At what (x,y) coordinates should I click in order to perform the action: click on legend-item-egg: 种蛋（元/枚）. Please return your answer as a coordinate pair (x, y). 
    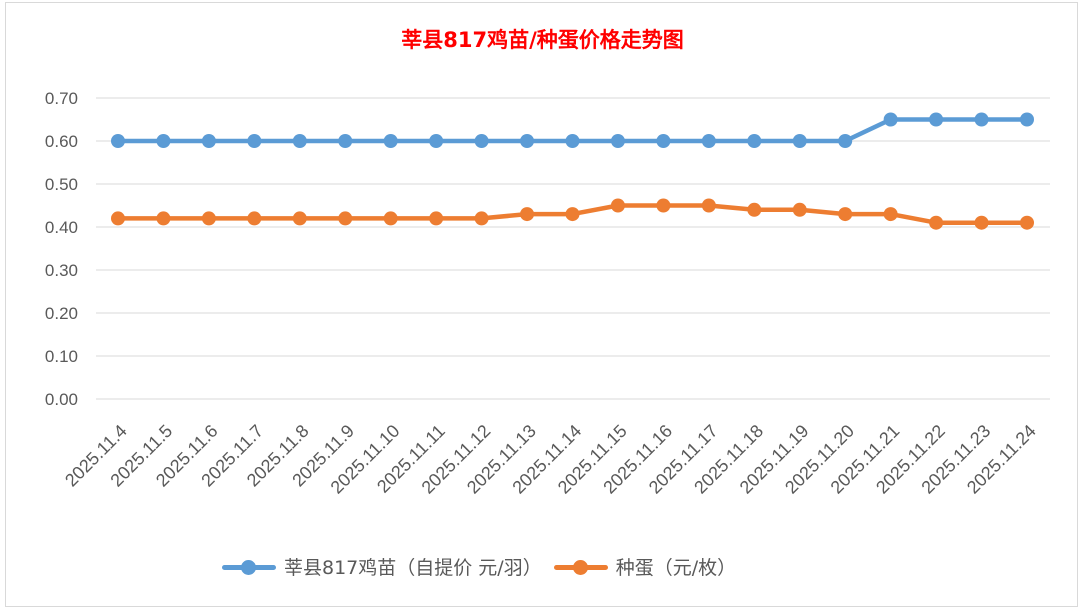
    Looking at the image, I should click on (644, 566).